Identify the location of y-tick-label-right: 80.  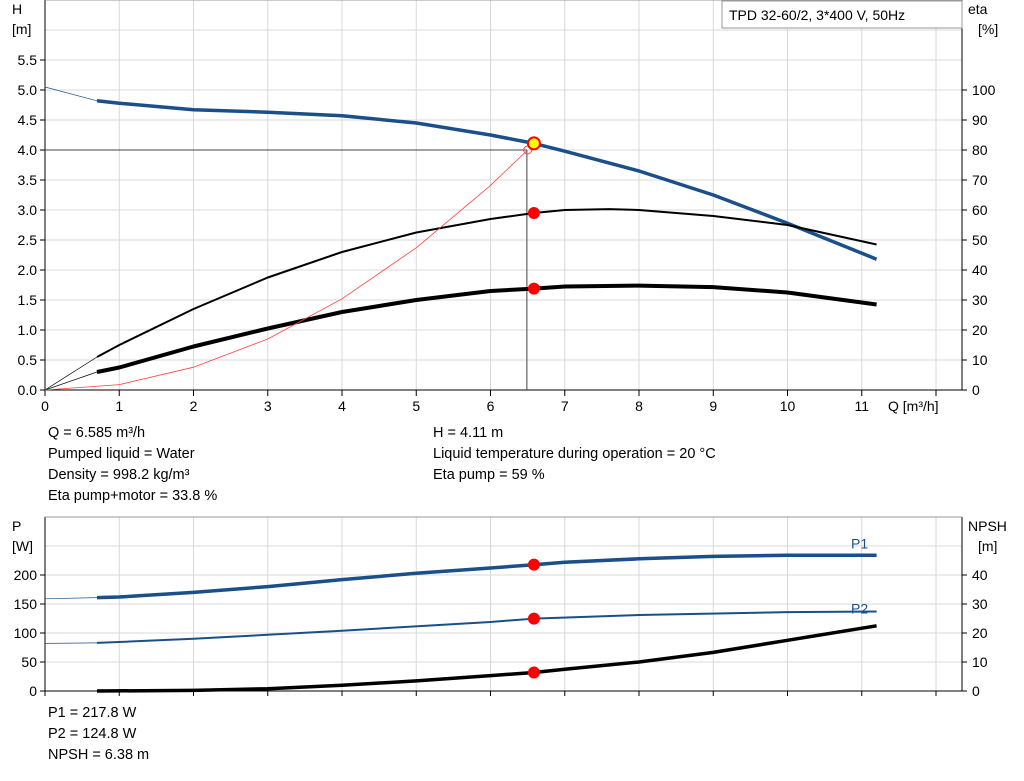
(980, 150).